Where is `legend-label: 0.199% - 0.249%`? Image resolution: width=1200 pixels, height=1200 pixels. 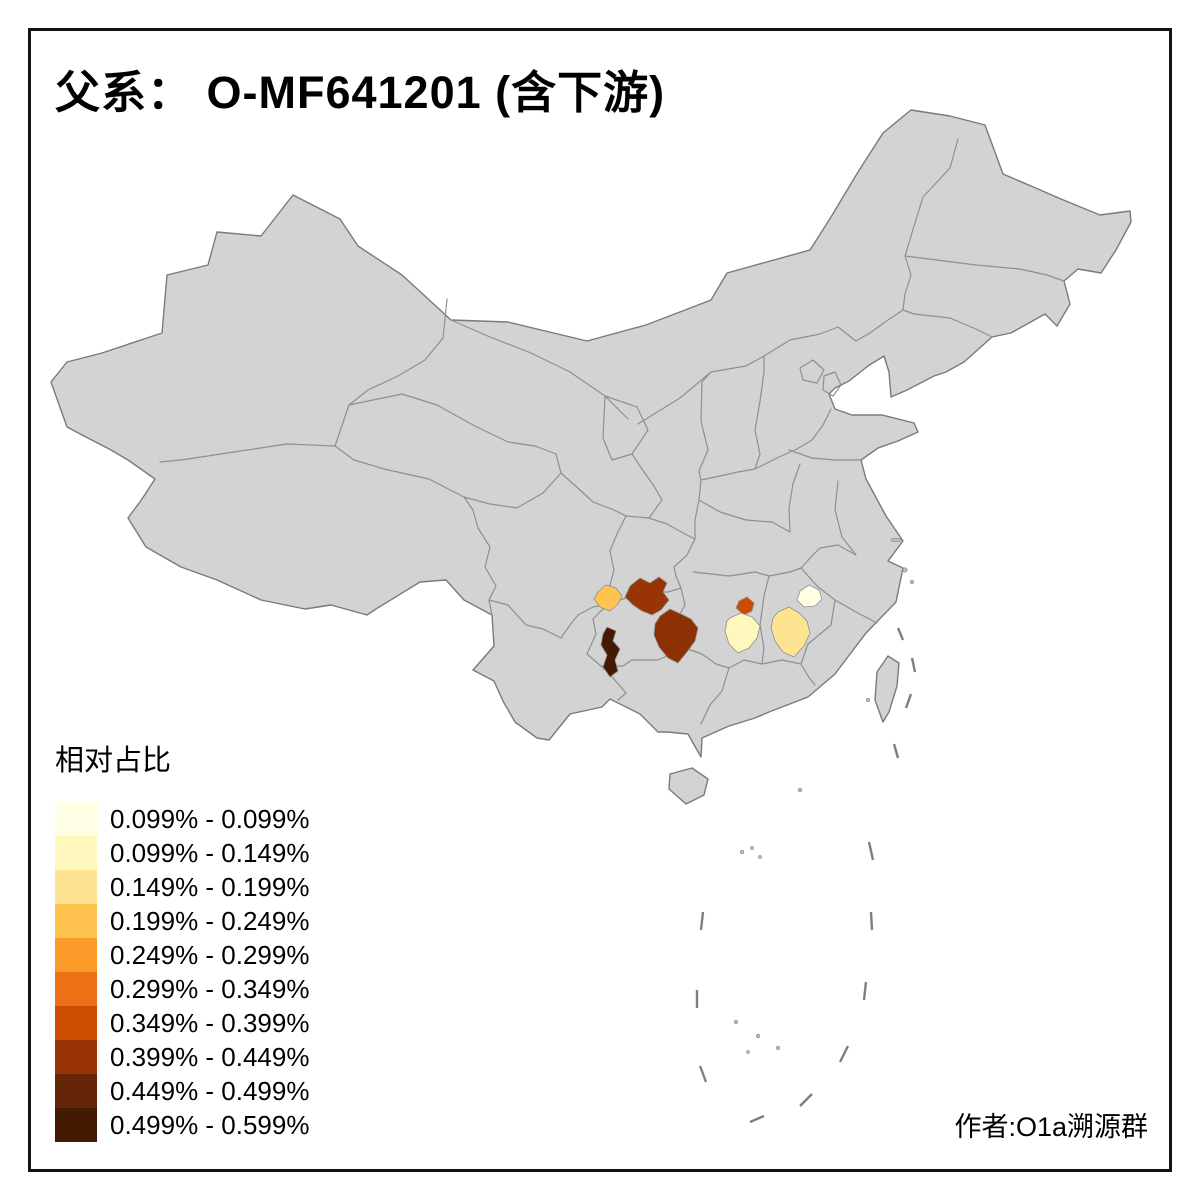
legend-label: 0.199% - 0.249% is located at coordinates (210, 920).